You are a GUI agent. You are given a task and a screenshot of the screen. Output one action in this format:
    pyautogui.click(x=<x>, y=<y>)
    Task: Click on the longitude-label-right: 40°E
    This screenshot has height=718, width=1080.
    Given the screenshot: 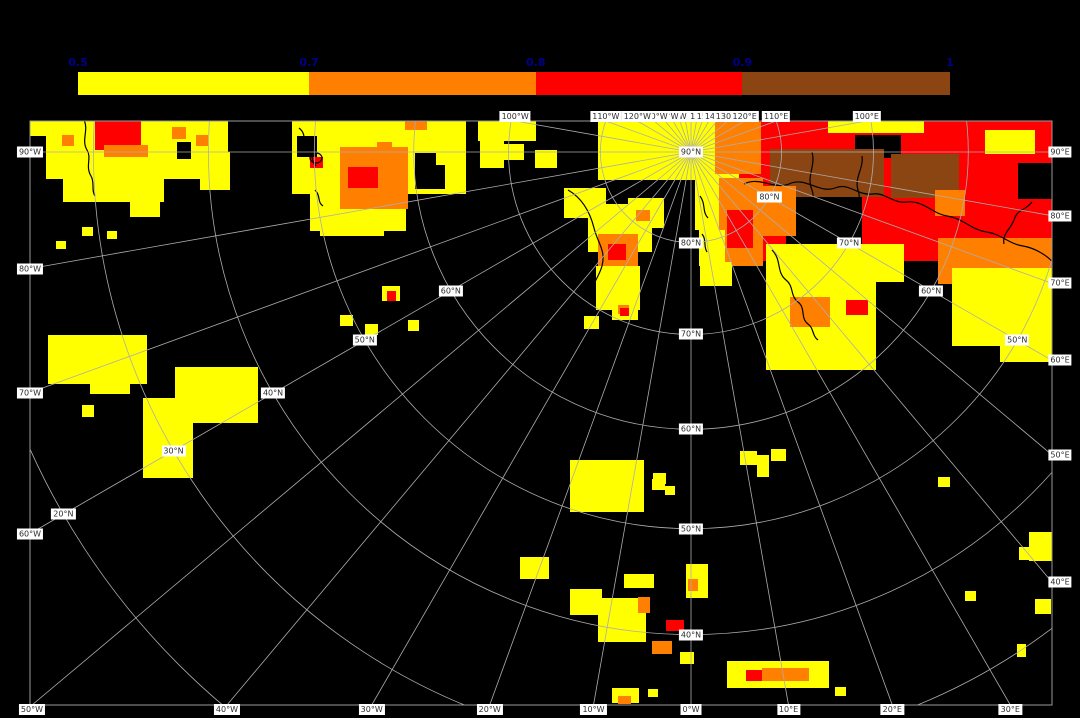 What is the action you would take?
    pyautogui.click(x=1060, y=582)
    